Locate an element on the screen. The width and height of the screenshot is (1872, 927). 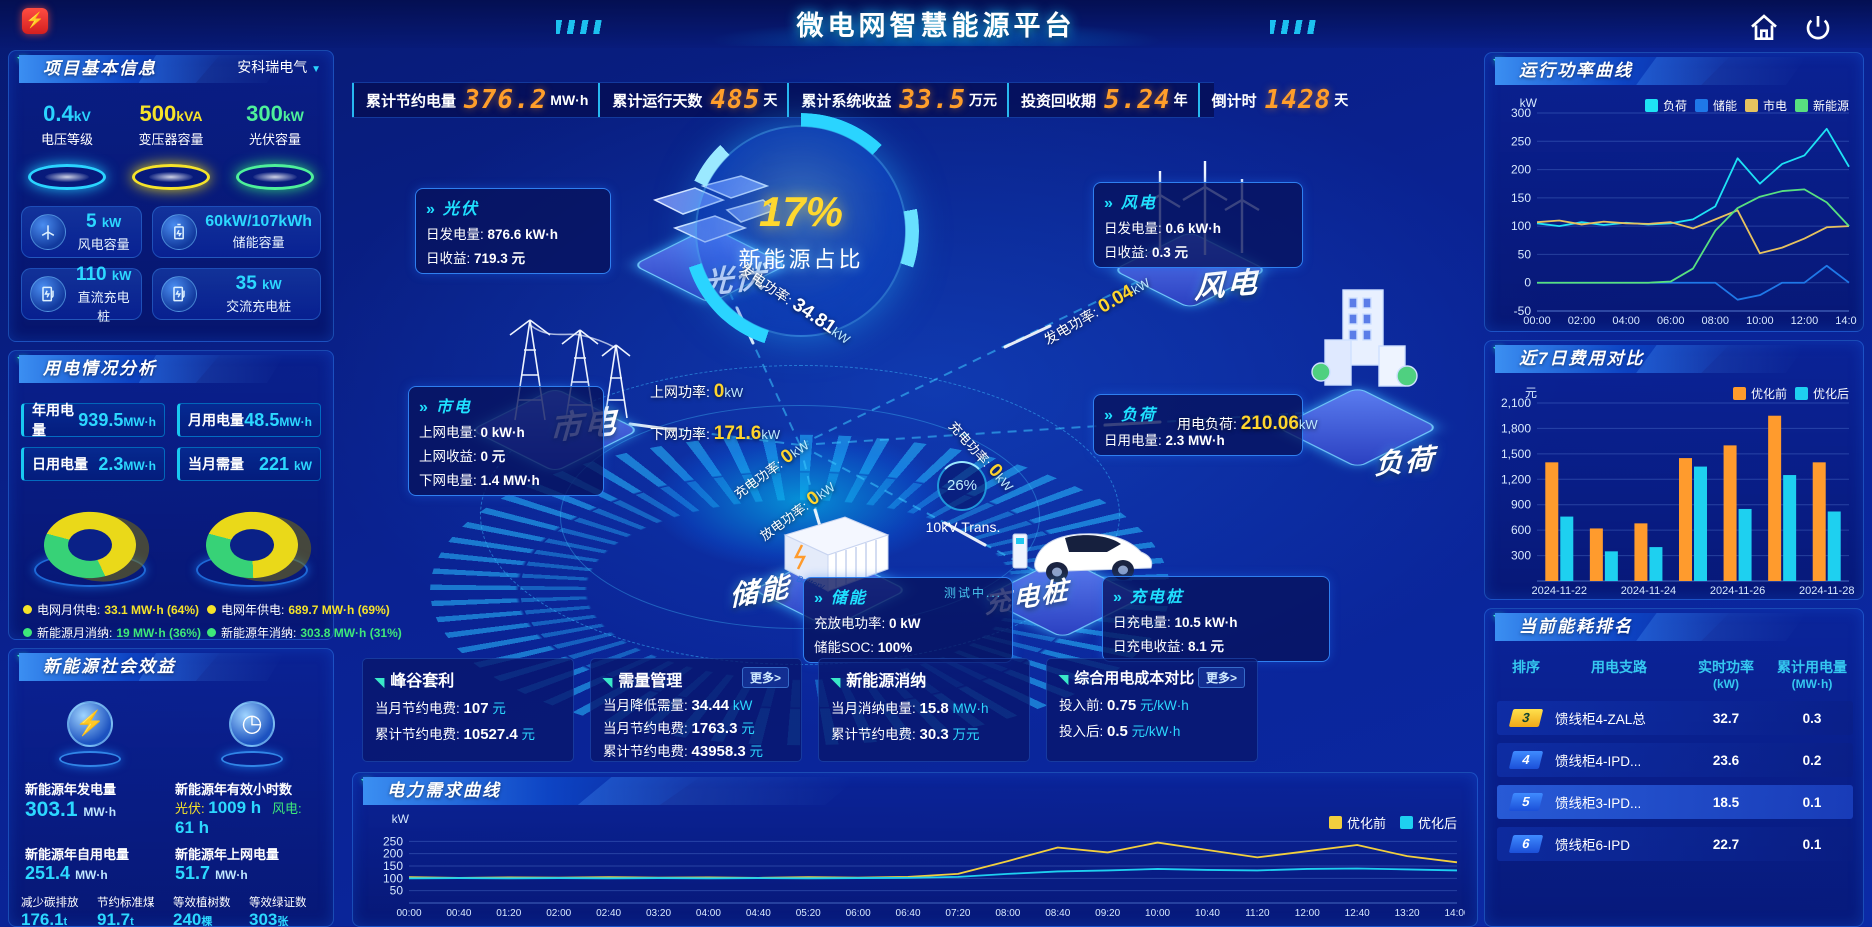
table-row: 3 馈线柜4-ZAL总 32.7 0.3 is located at coordinates (1675, 718).